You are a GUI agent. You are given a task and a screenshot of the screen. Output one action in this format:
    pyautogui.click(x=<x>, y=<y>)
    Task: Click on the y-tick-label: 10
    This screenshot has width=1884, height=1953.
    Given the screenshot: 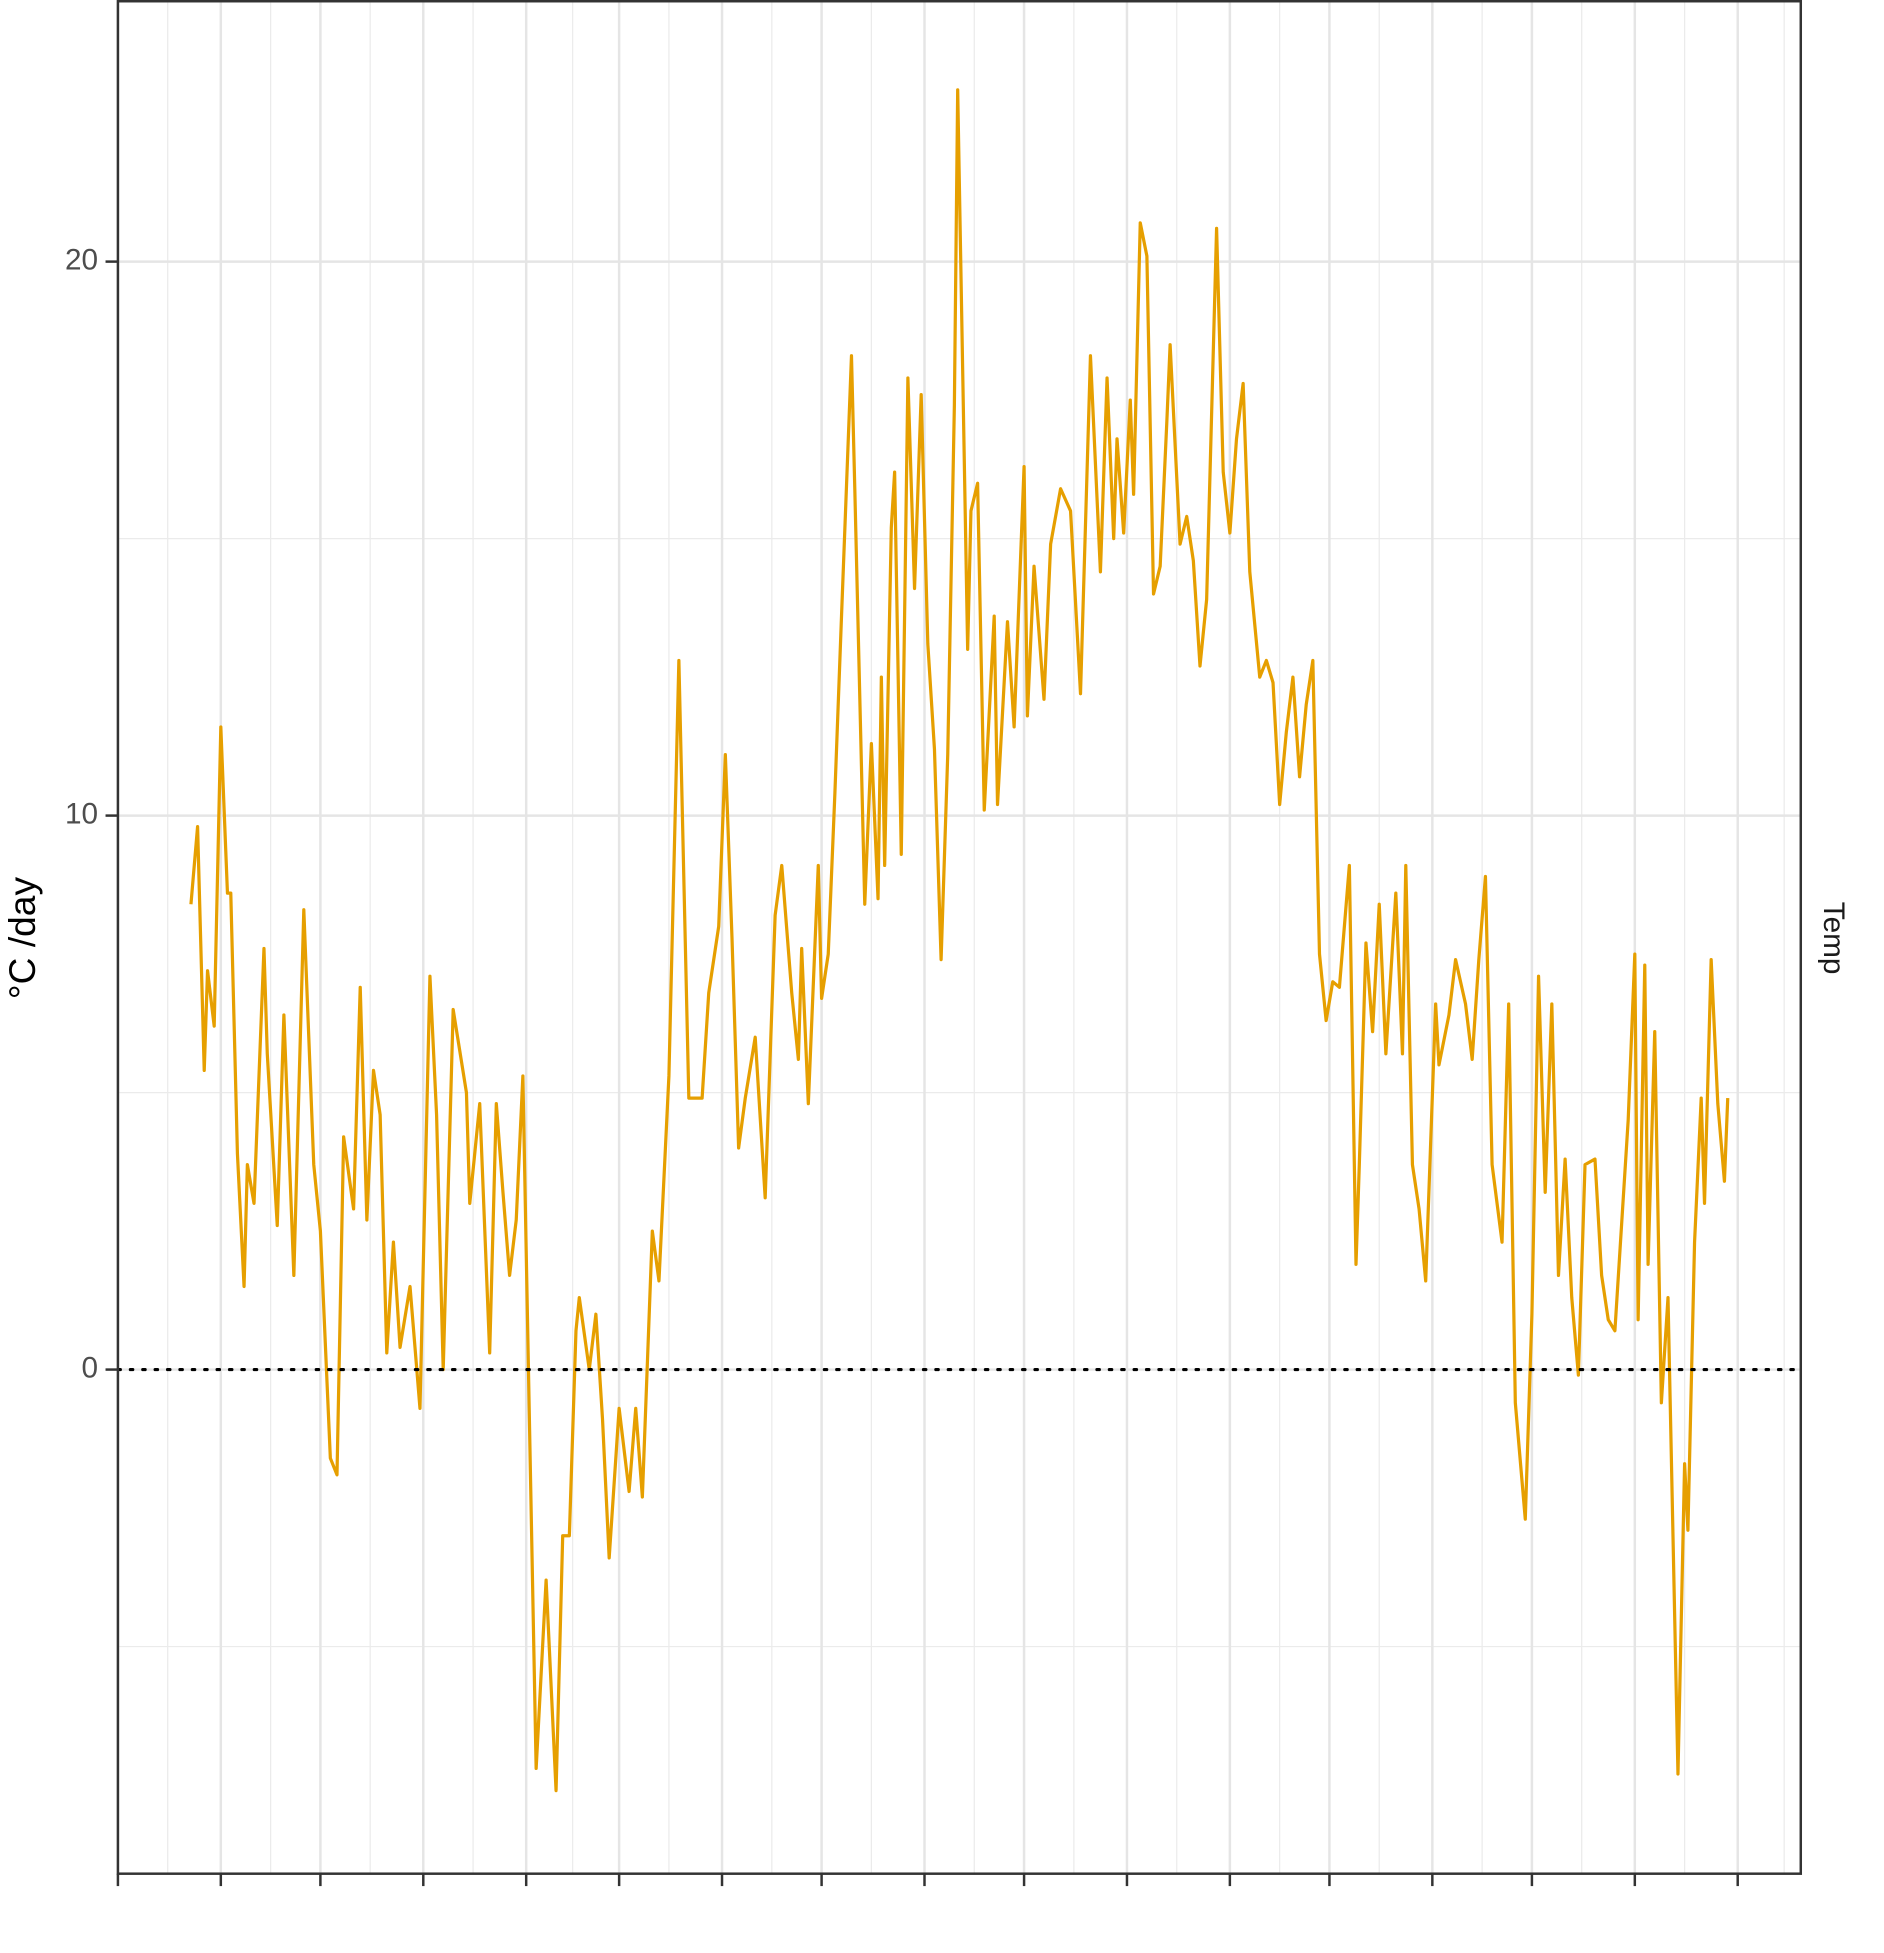 What is the action you would take?
    pyautogui.click(x=81, y=813)
    